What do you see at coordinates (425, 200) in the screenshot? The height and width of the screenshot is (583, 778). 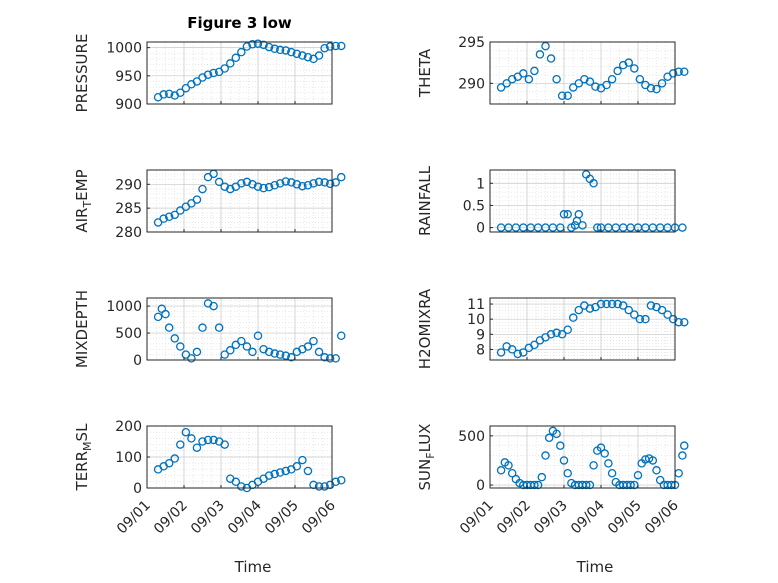 I see `y-axis-label: RAINFALL` at bounding box center [425, 200].